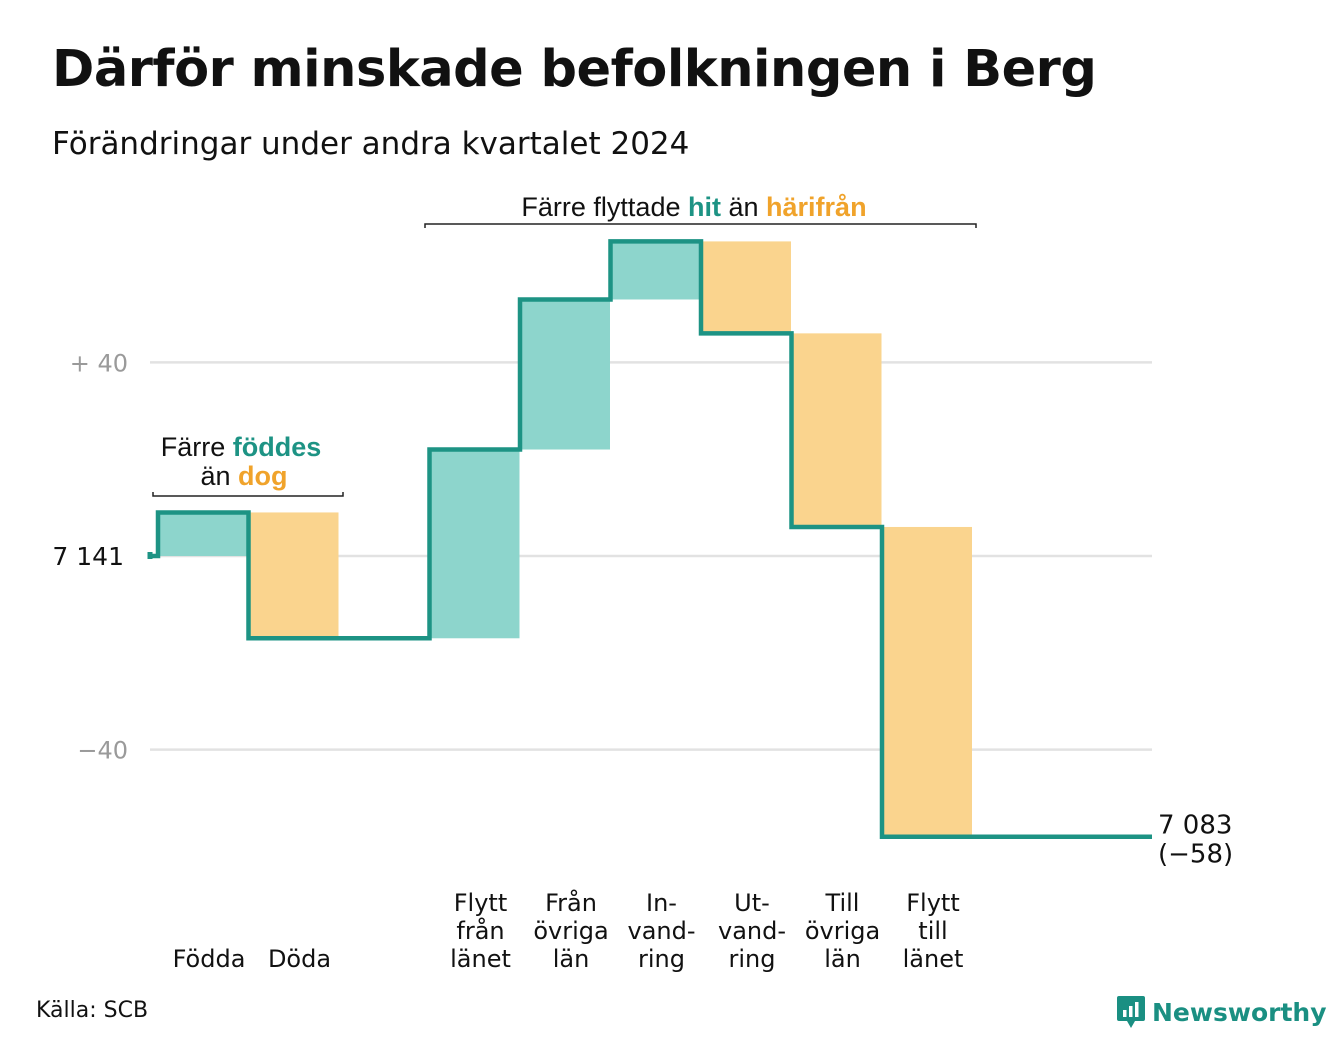 This screenshot has width=1340, height=1060. What do you see at coordinates (480, 931) in the screenshot?
I see `category-label: Flytt från länet` at bounding box center [480, 931].